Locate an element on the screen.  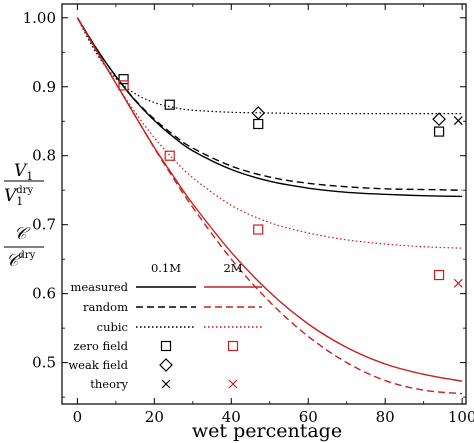
data-point-2M-theory is located at coordinates (458, 283).